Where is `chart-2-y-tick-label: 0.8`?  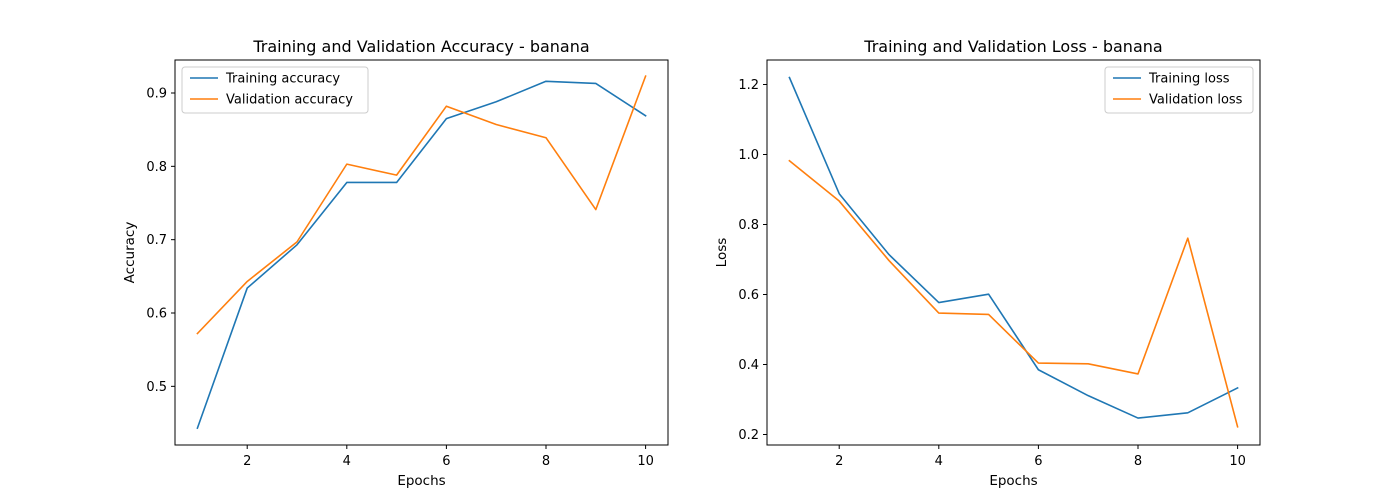 chart-2-y-tick-label: 0.8 is located at coordinates (748, 225).